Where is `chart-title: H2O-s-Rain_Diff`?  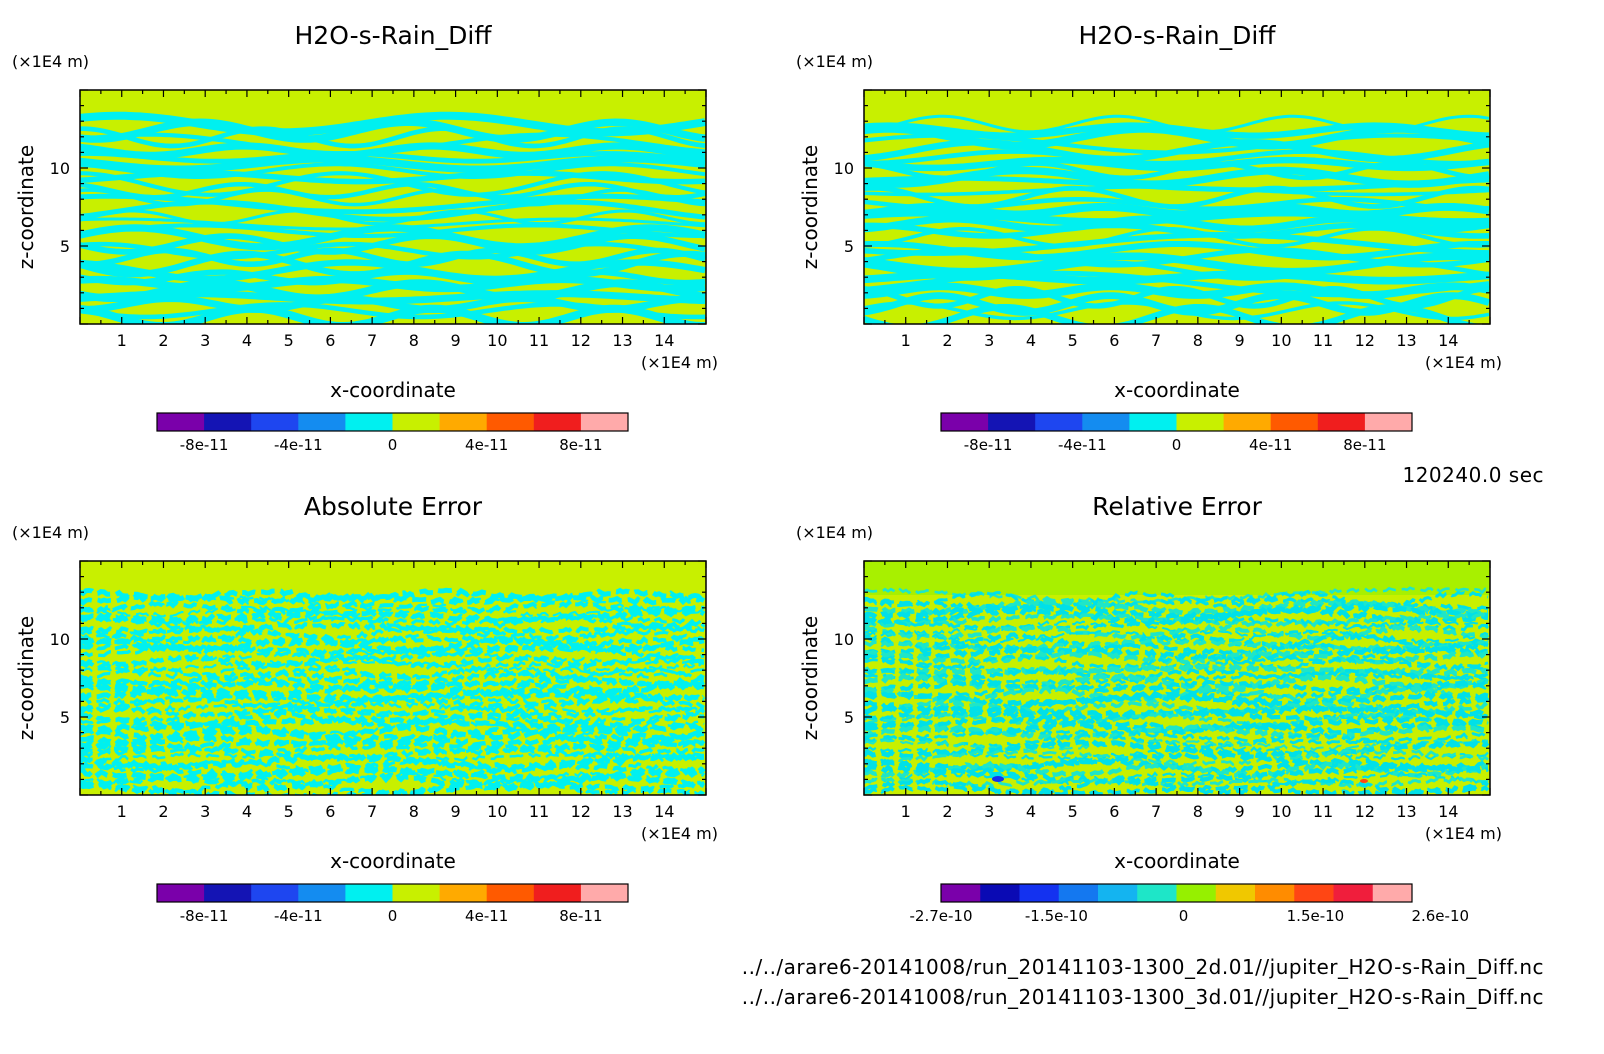
chart-title: H2O-s-Rain_Diff is located at coordinates (1178, 35).